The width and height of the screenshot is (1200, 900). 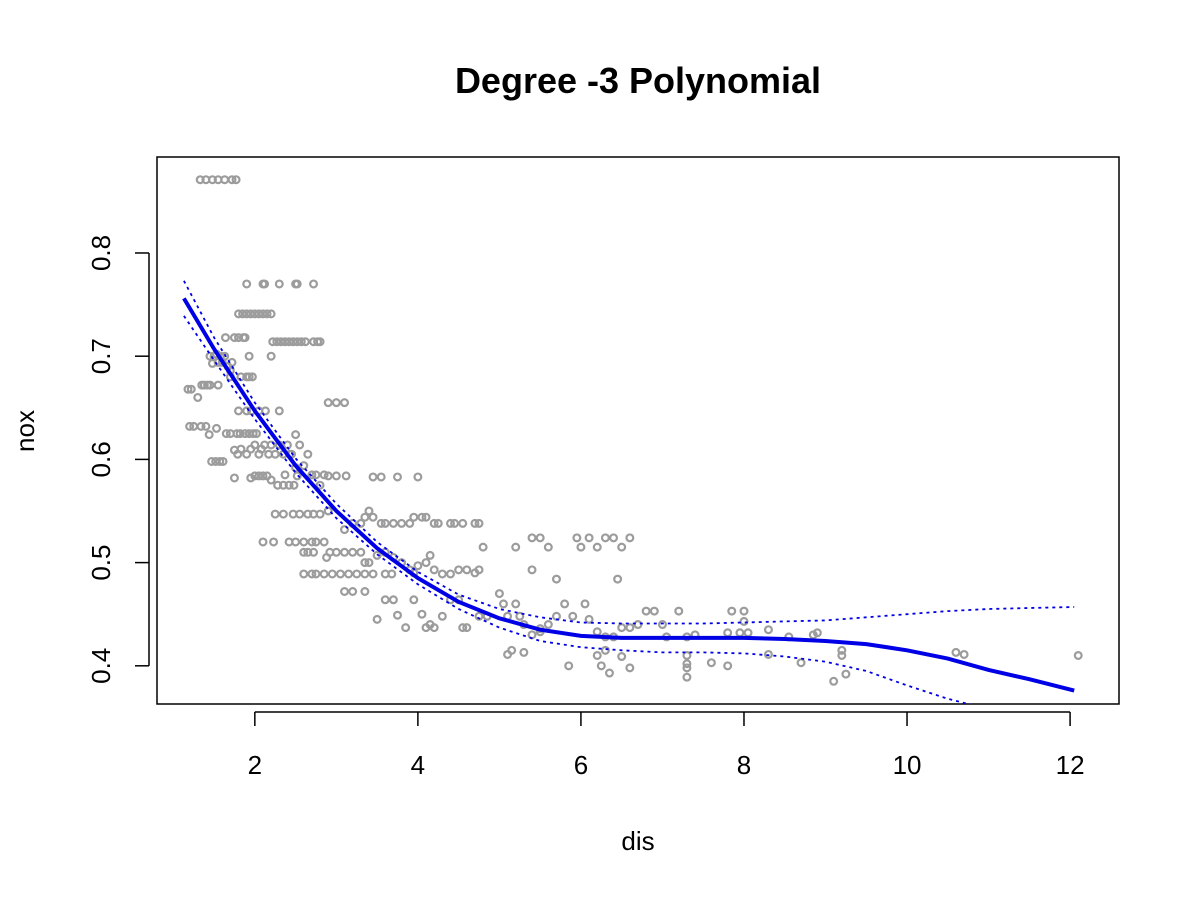 What do you see at coordinates (118, 459) in the screenshot?
I see `y-axis: 0.4 0.5 0.6 0.7 0.8` at bounding box center [118, 459].